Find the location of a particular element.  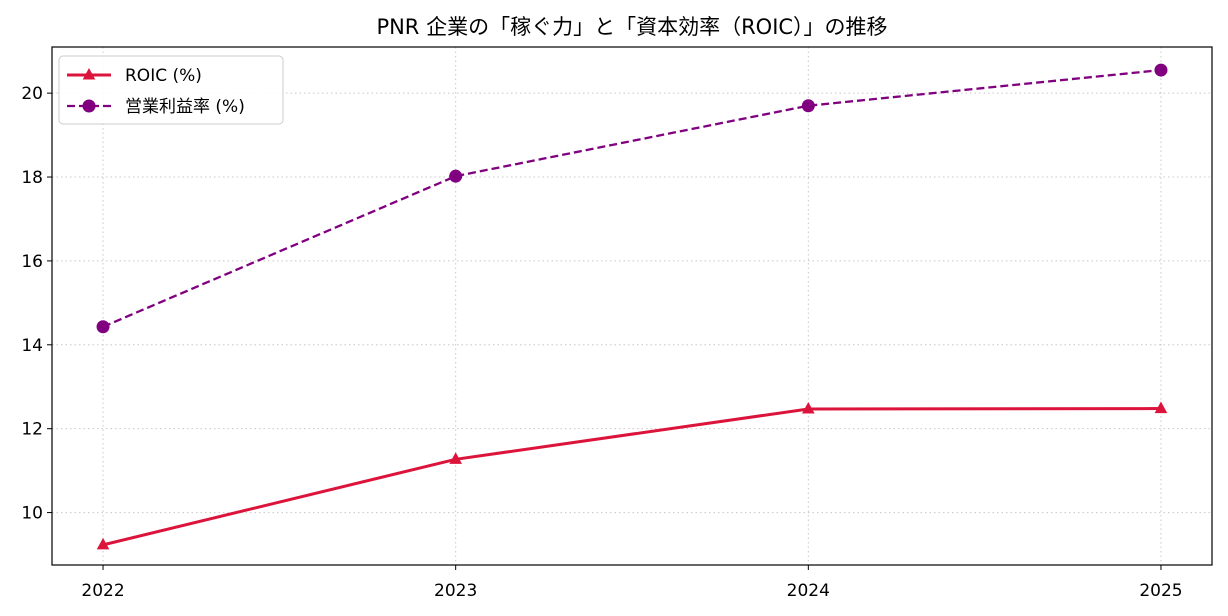

y-tick-label: 14 is located at coordinates (32, 346).